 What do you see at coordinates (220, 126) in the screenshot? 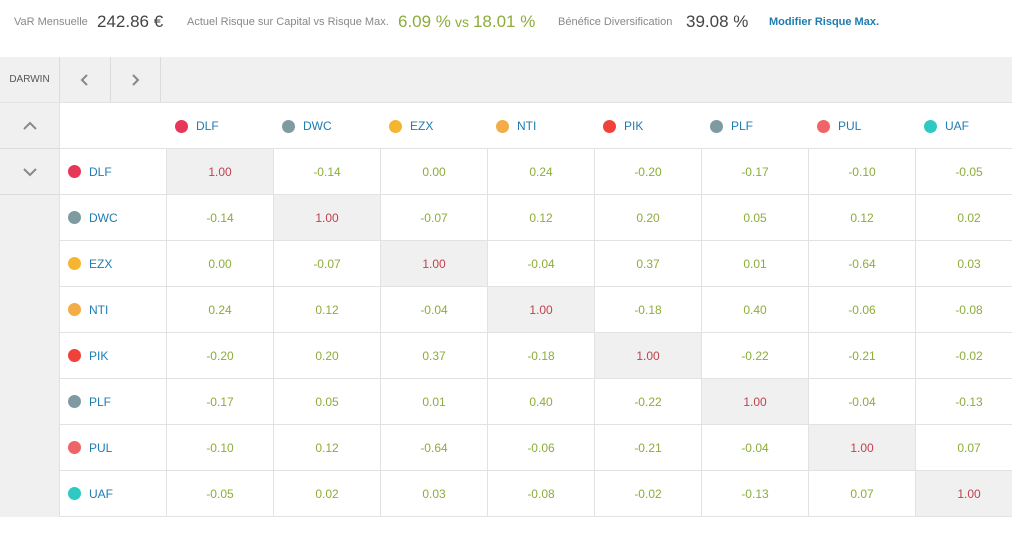
I see `column-header-dlf: DLF` at bounding box center [220, 126].